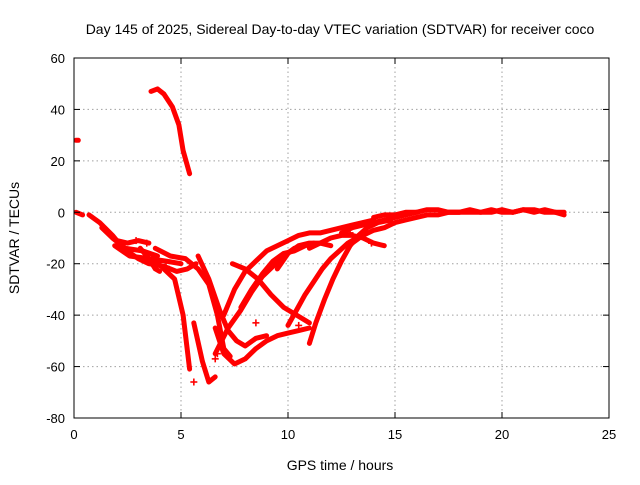 Image resolution: width=640 pixels, height=485 pixels. I want to click on y-tick-label: -20, so click(55, 264).